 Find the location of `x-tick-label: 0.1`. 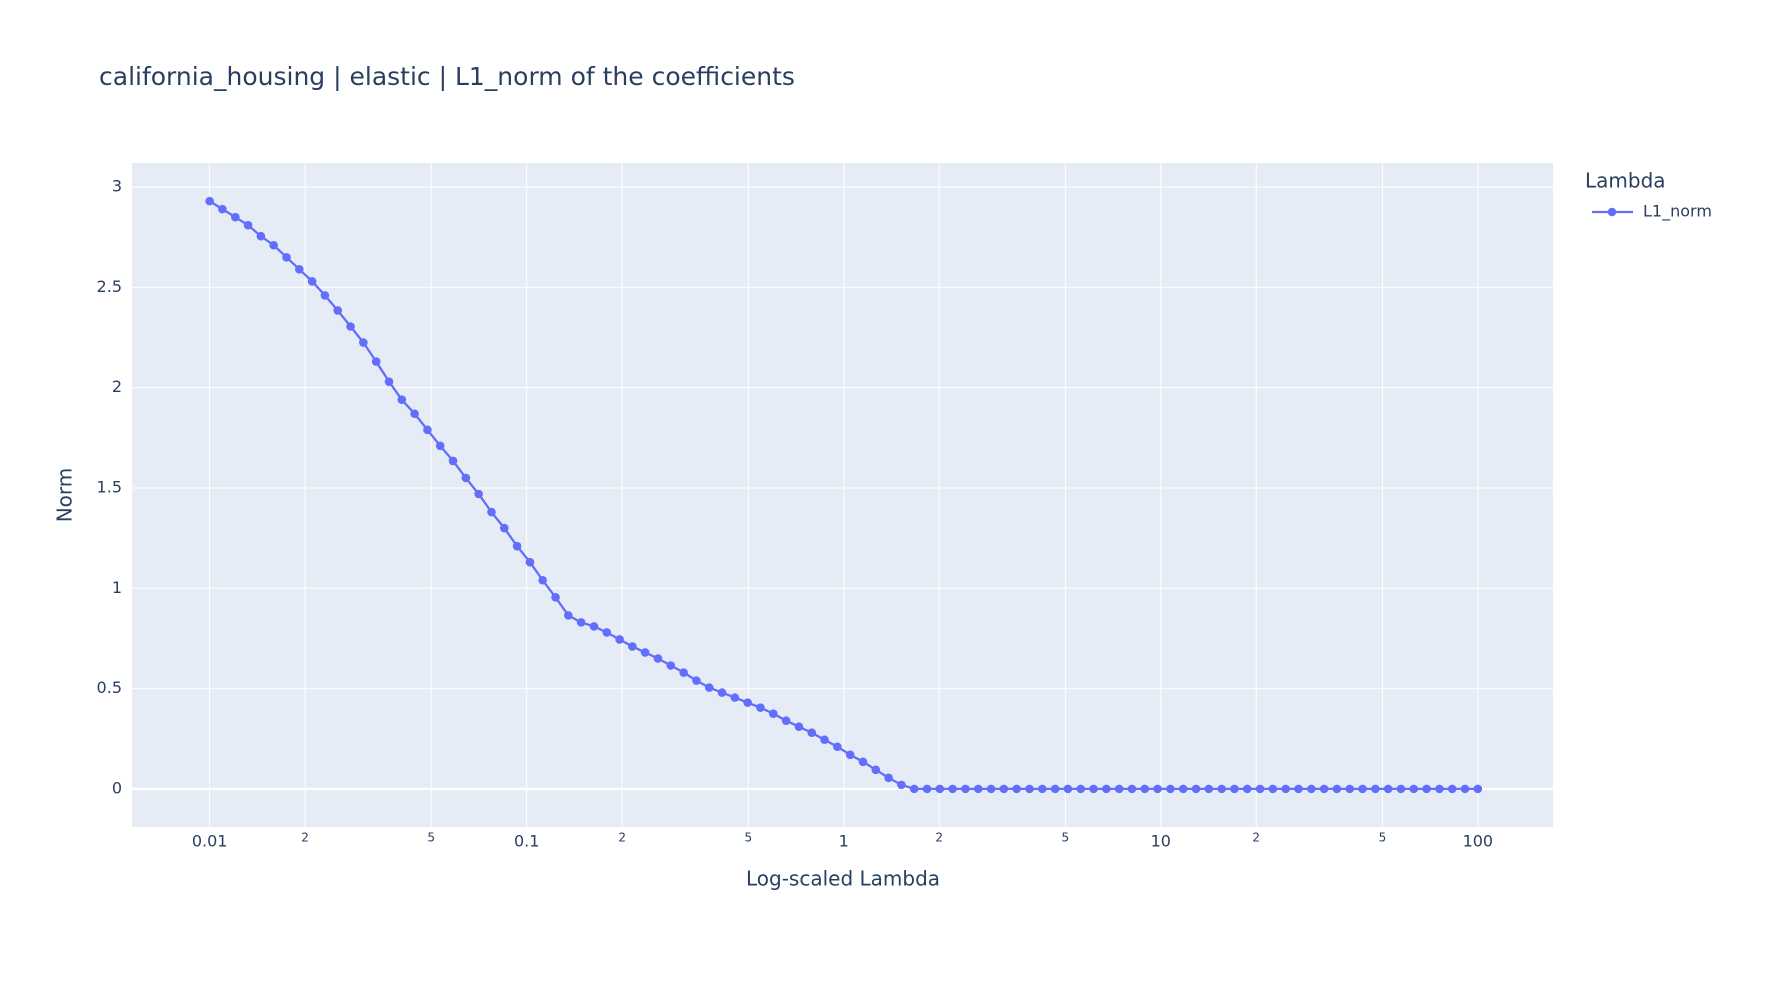

x-tick-label: 0.1 is located at coordinates (526, 841).